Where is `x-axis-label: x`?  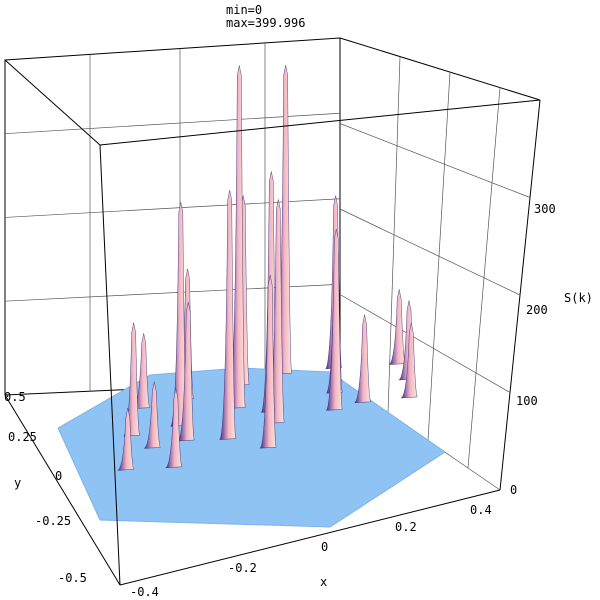
x-axis-label: x is located at coordinates (323, 582).